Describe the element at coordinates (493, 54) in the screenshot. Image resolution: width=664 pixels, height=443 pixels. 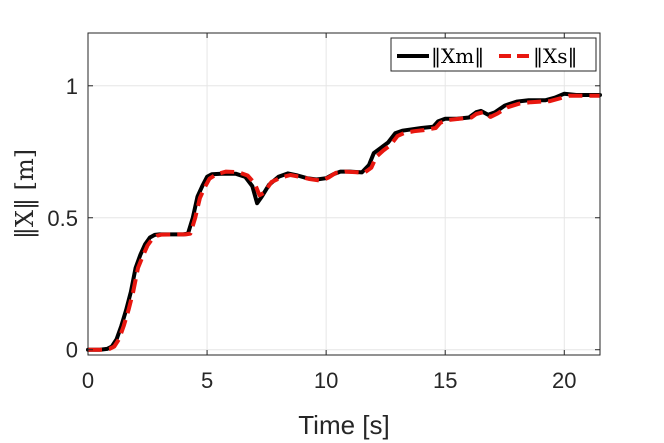
I see `legend: ‖Xm‖ ‖Xs‖` at that location.